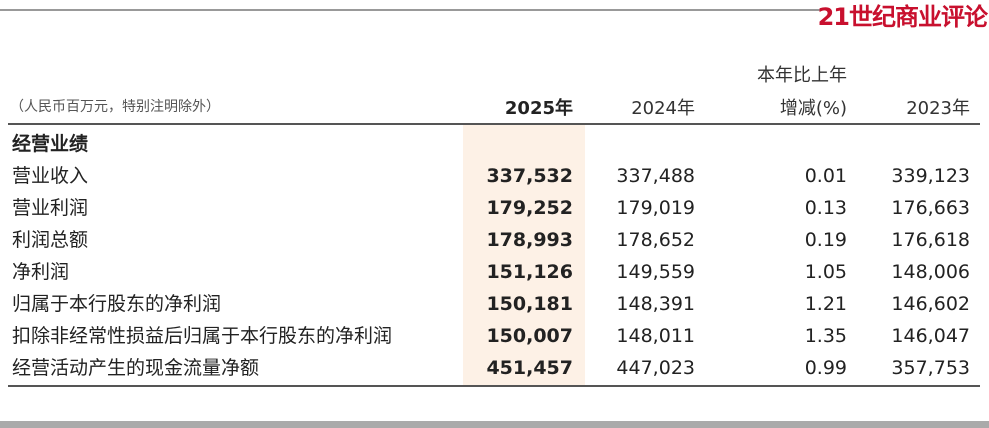 This screenshot has width=989, height=428. Describe the element at coordinates (655, 368) in the screenshot. I see `value-2024: 447,023` at that location.